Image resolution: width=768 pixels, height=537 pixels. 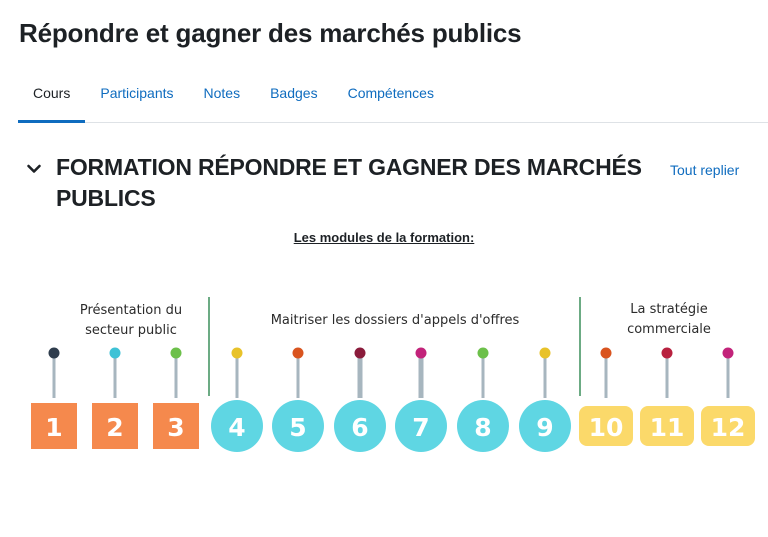 I want to click on module-number: 5, so click(x=297, y=427).